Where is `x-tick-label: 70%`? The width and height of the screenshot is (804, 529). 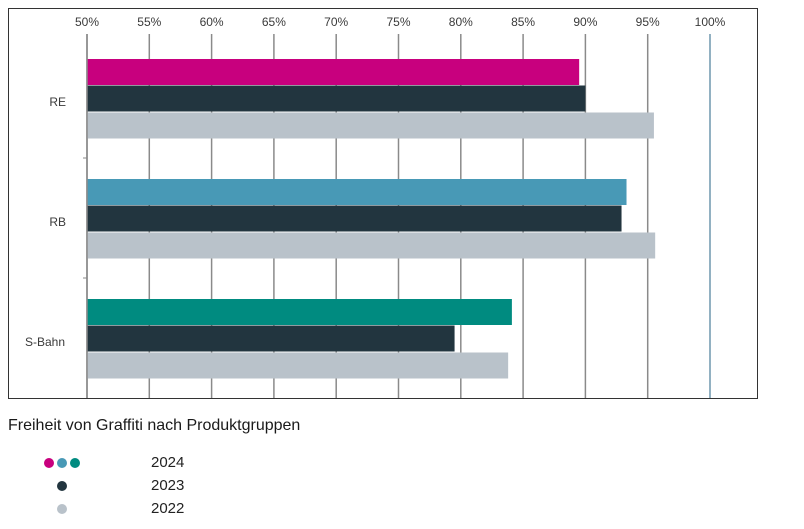 x-tick-label: 70% is located at coordinates (336, 22).